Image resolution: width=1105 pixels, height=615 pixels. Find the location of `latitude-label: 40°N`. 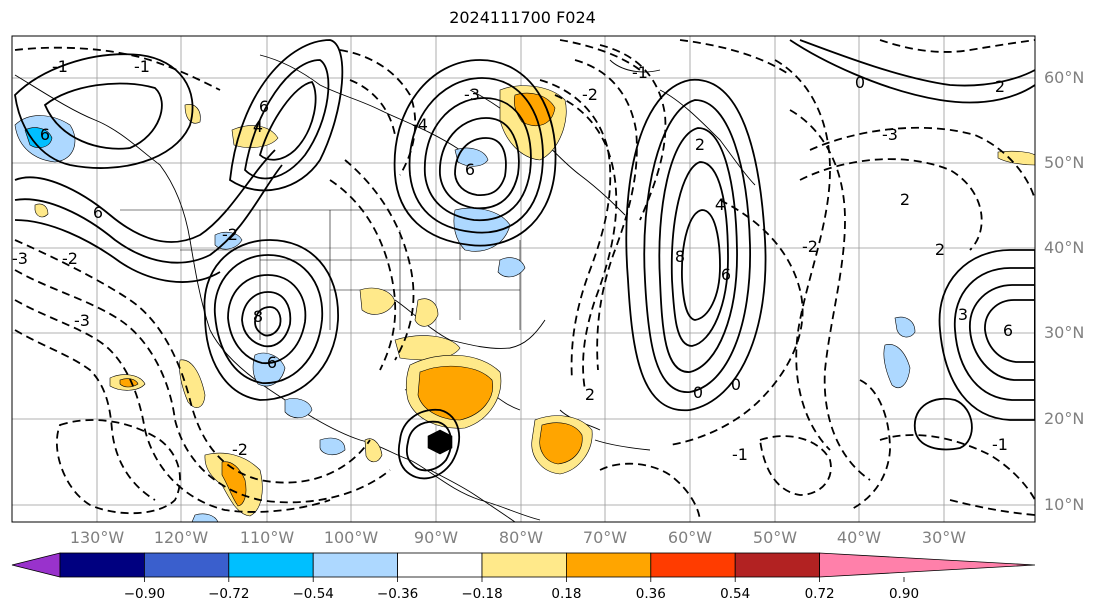

latitude-label: 40°N is located at coordinates (1064, 247).